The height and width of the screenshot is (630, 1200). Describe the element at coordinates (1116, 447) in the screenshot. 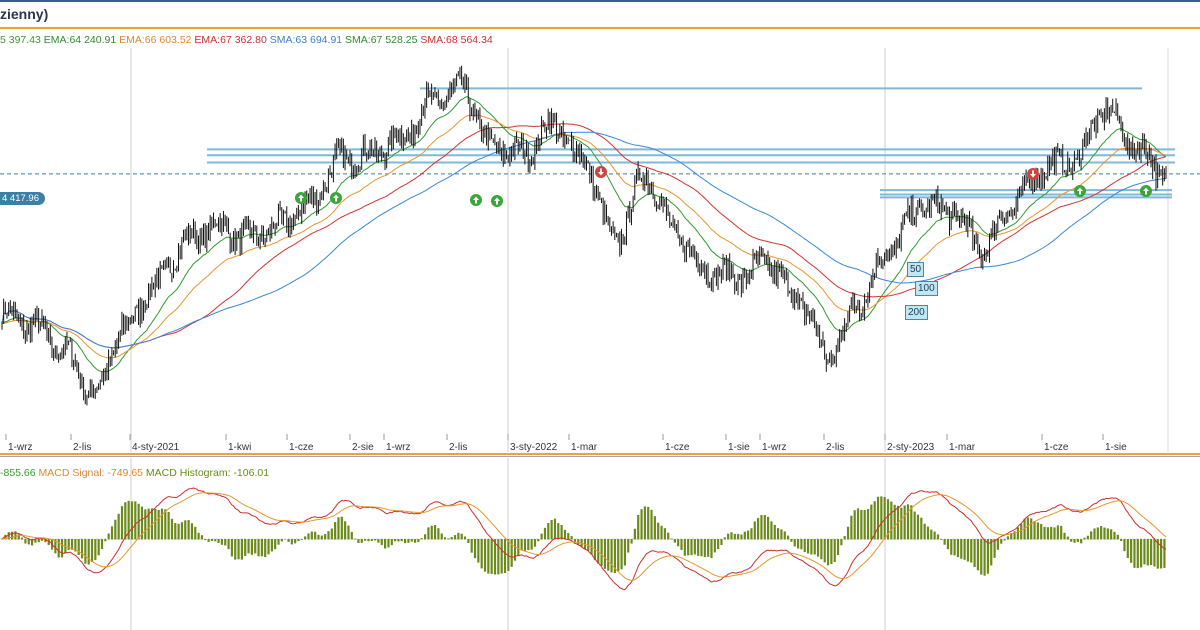

I see `x-tick-label: 1-sie` at that location.